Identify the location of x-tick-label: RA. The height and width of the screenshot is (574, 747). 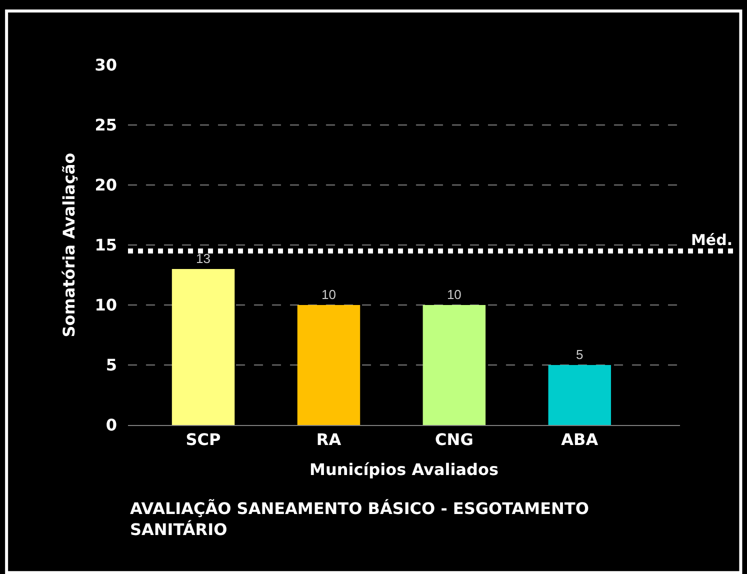
(329, 440).